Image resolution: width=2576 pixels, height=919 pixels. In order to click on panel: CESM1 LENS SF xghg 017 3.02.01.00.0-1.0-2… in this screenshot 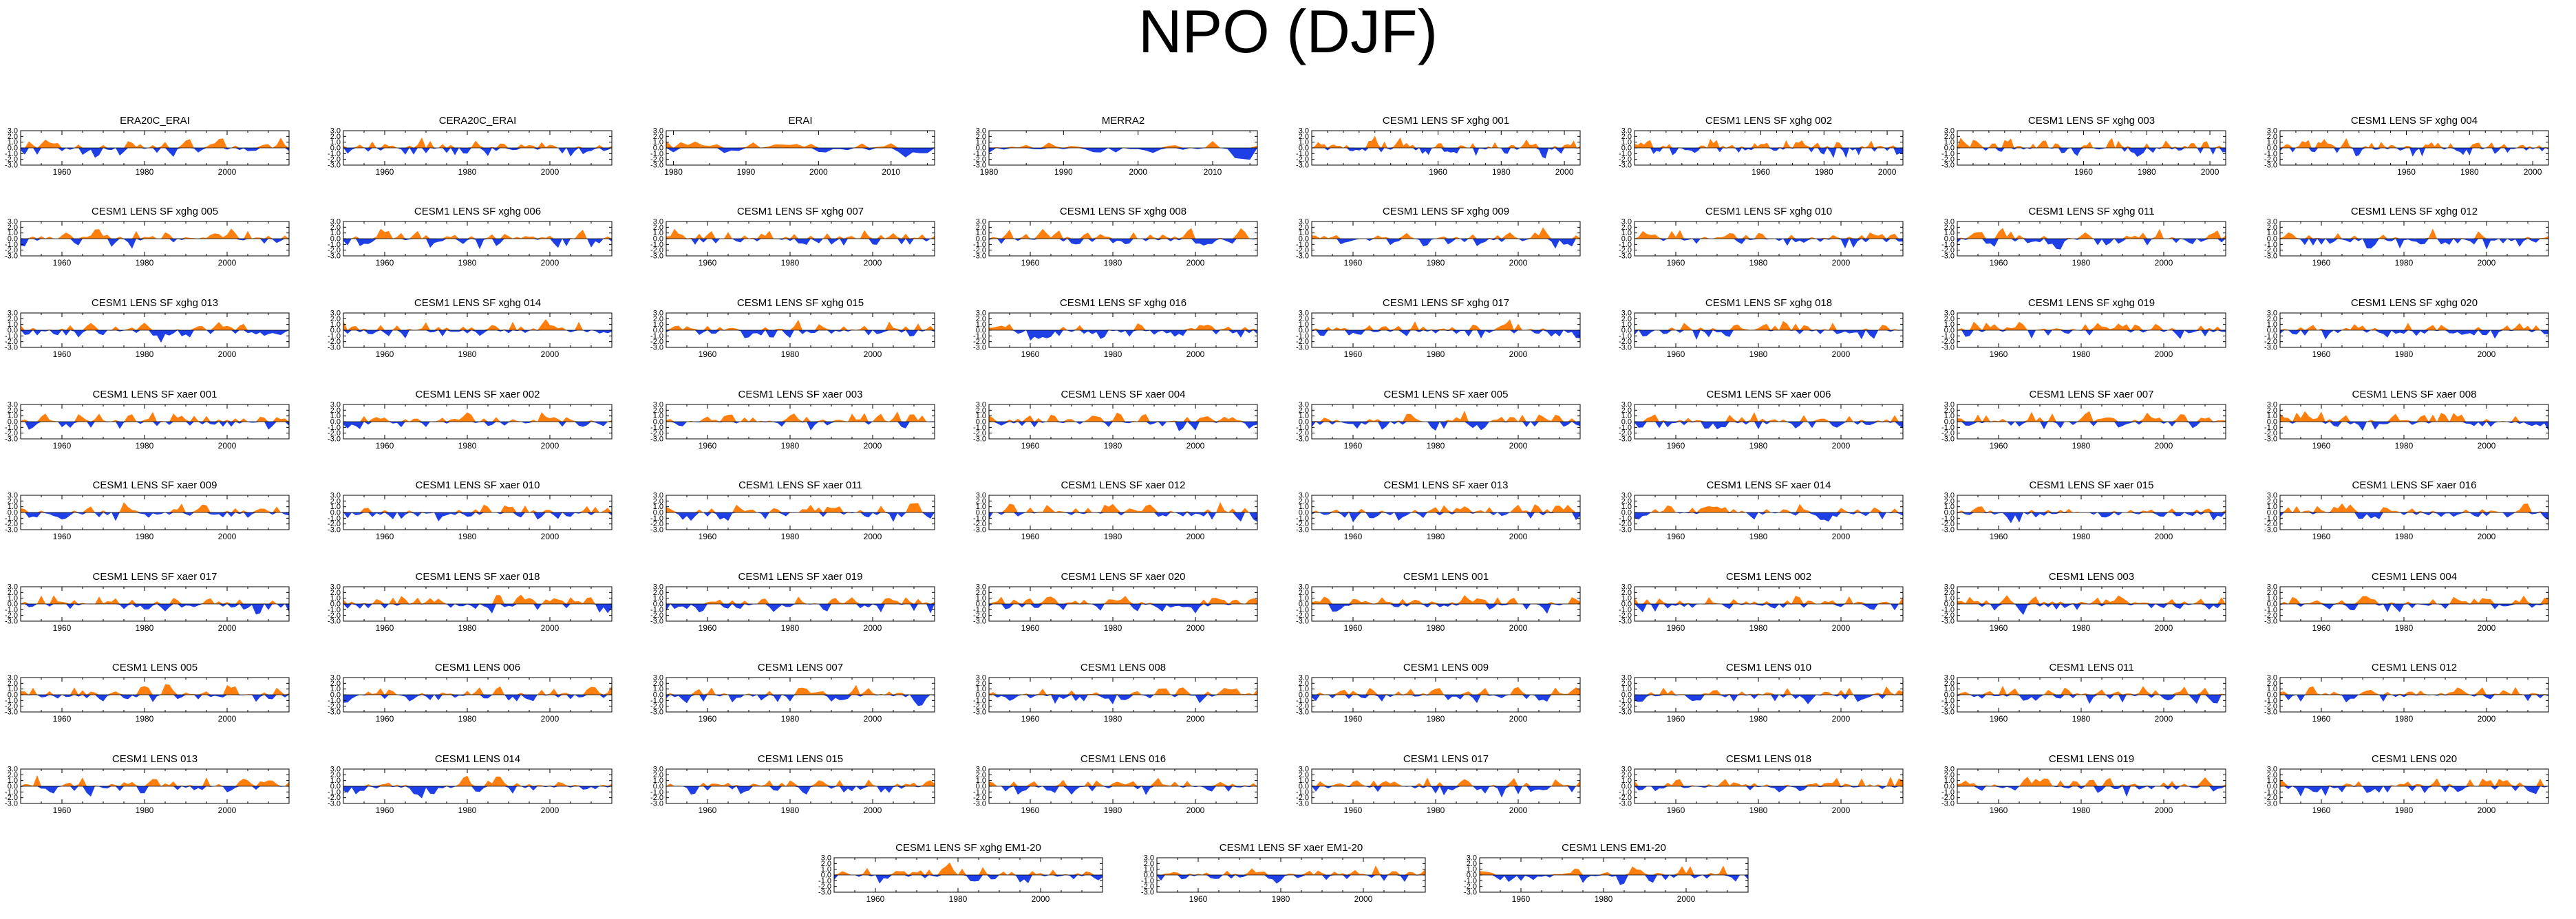, I will do `click(1438, 328)`.